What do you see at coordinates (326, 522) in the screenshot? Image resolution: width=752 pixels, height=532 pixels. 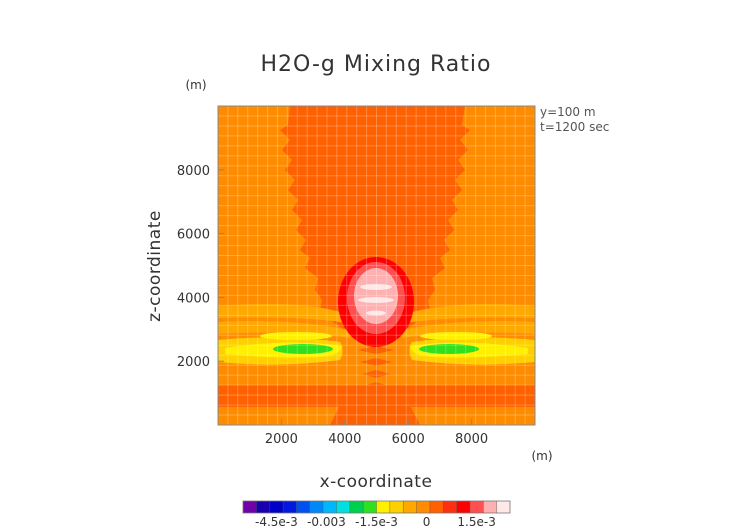 I see `colorbar-tick-label: -0.003` at bounding box center [326, 522].